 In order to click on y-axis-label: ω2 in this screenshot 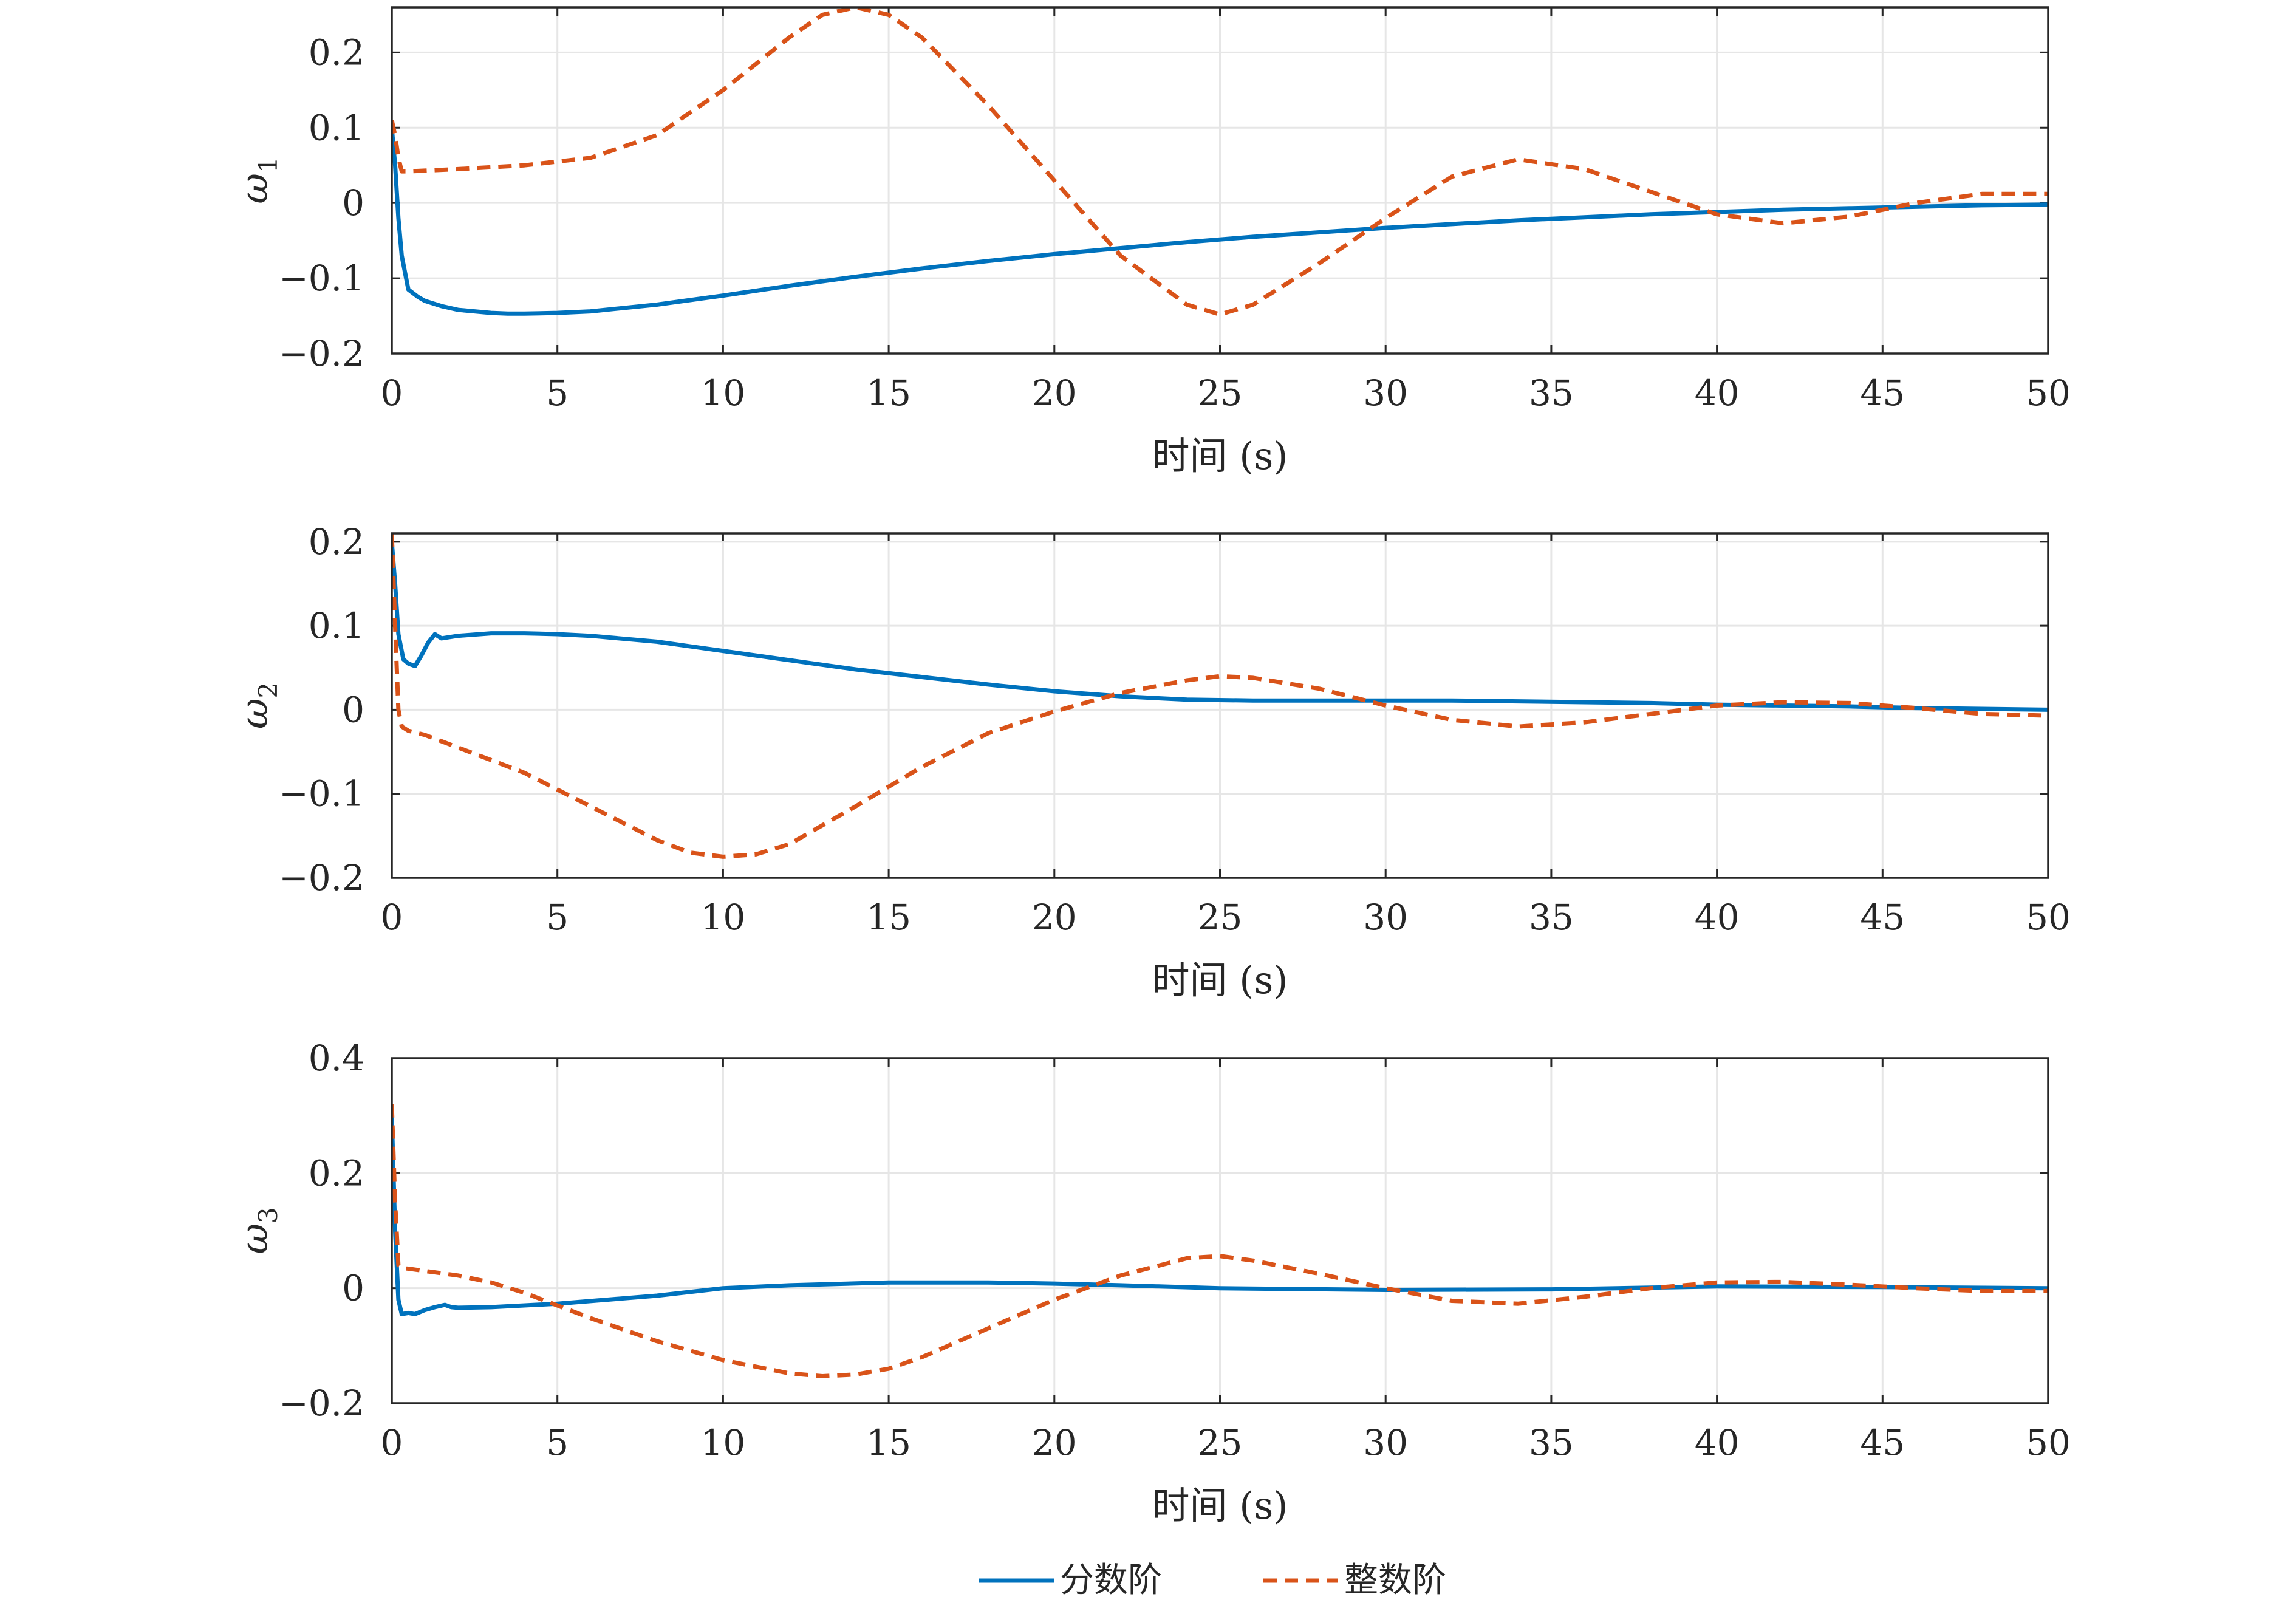, I will do `click(257, 705)`.